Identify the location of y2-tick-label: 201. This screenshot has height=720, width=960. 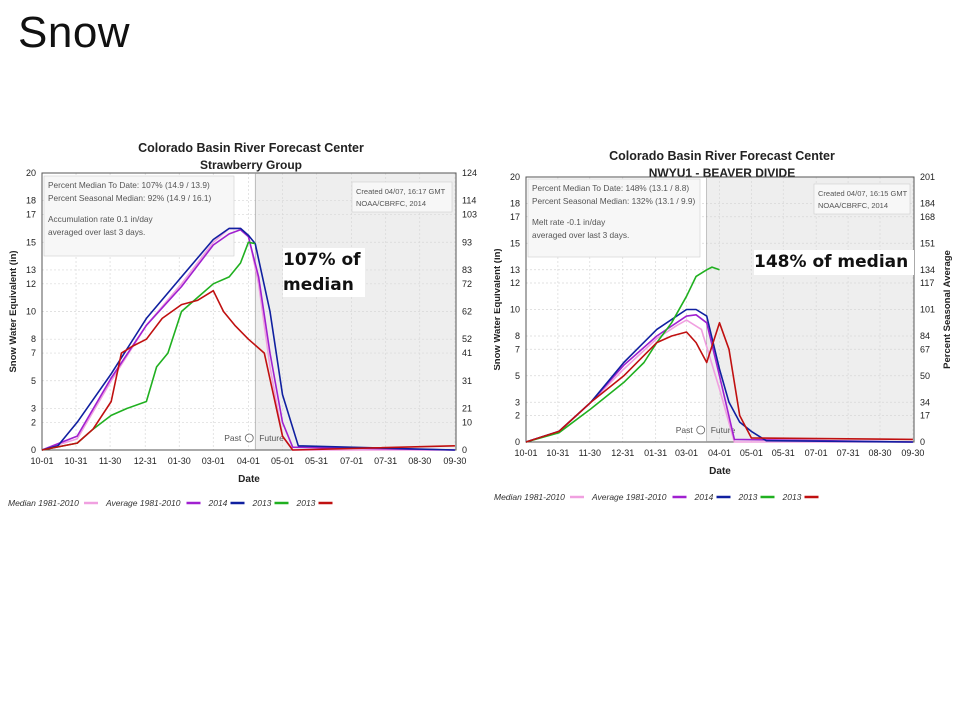
(927, 177).